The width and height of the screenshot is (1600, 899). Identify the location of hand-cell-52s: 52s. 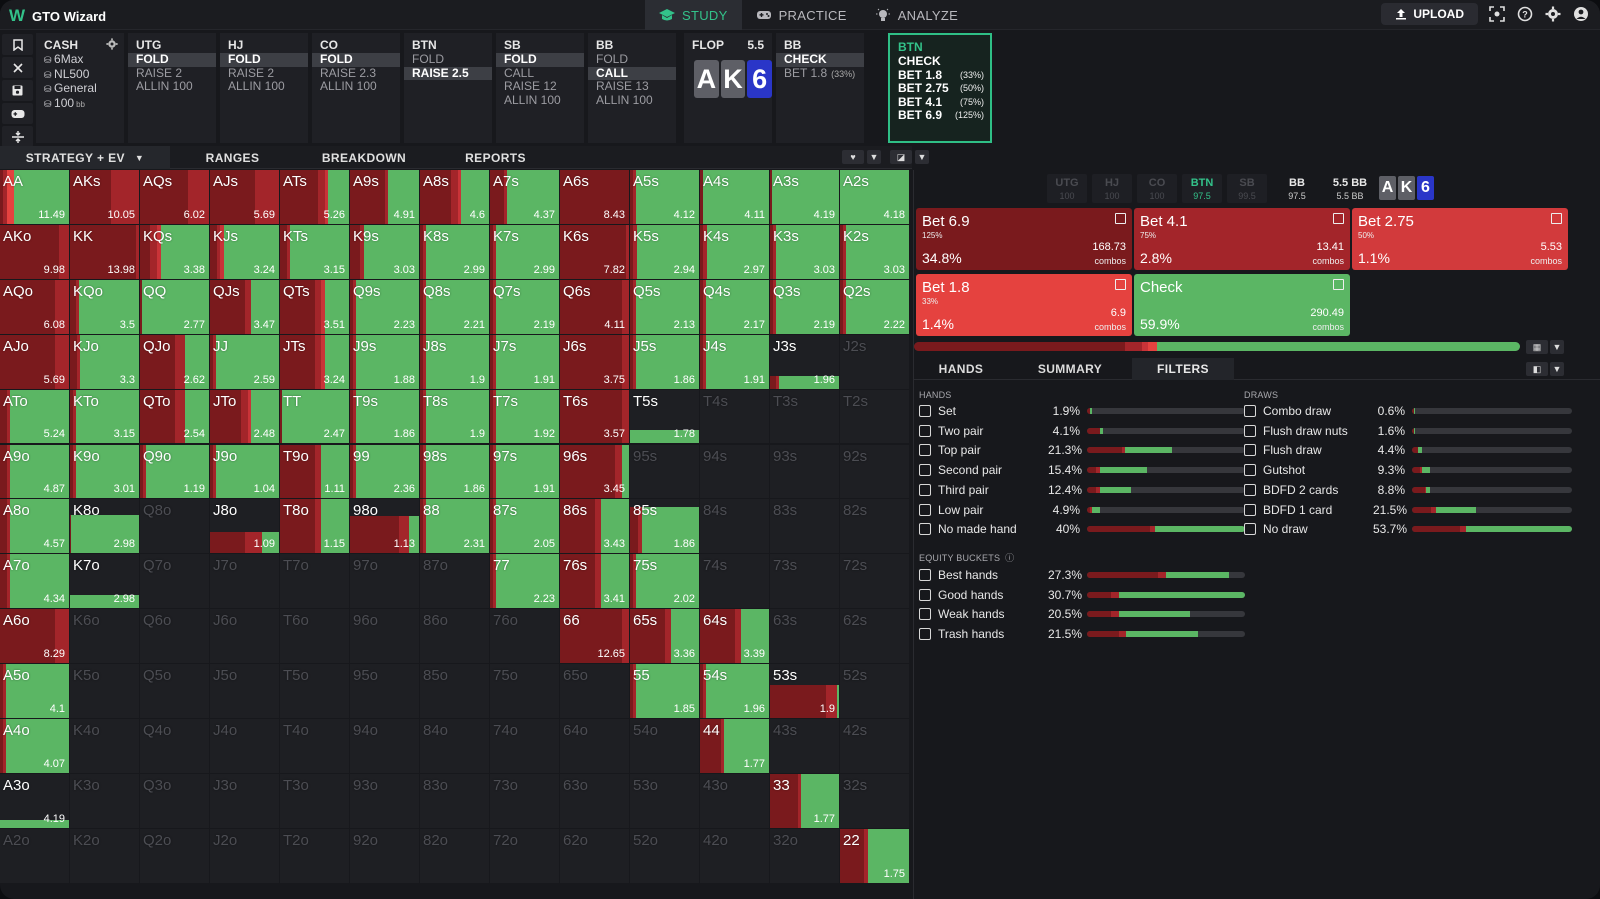
(874, 691).